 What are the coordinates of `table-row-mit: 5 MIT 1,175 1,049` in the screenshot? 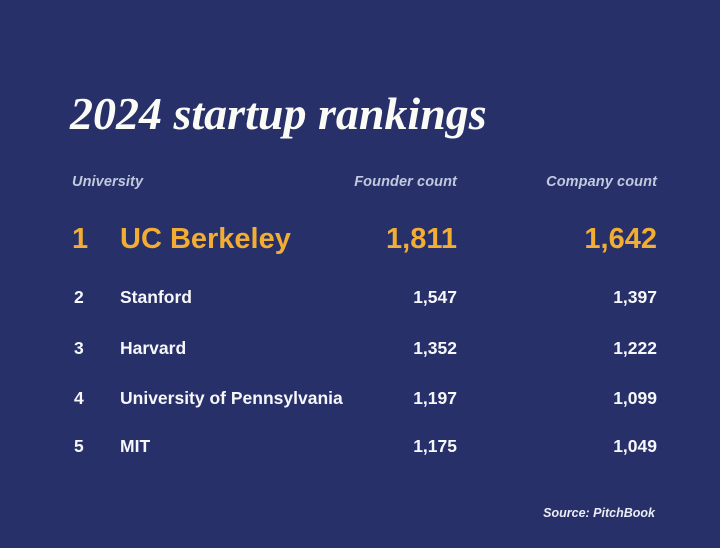 It's located at (364, 446).